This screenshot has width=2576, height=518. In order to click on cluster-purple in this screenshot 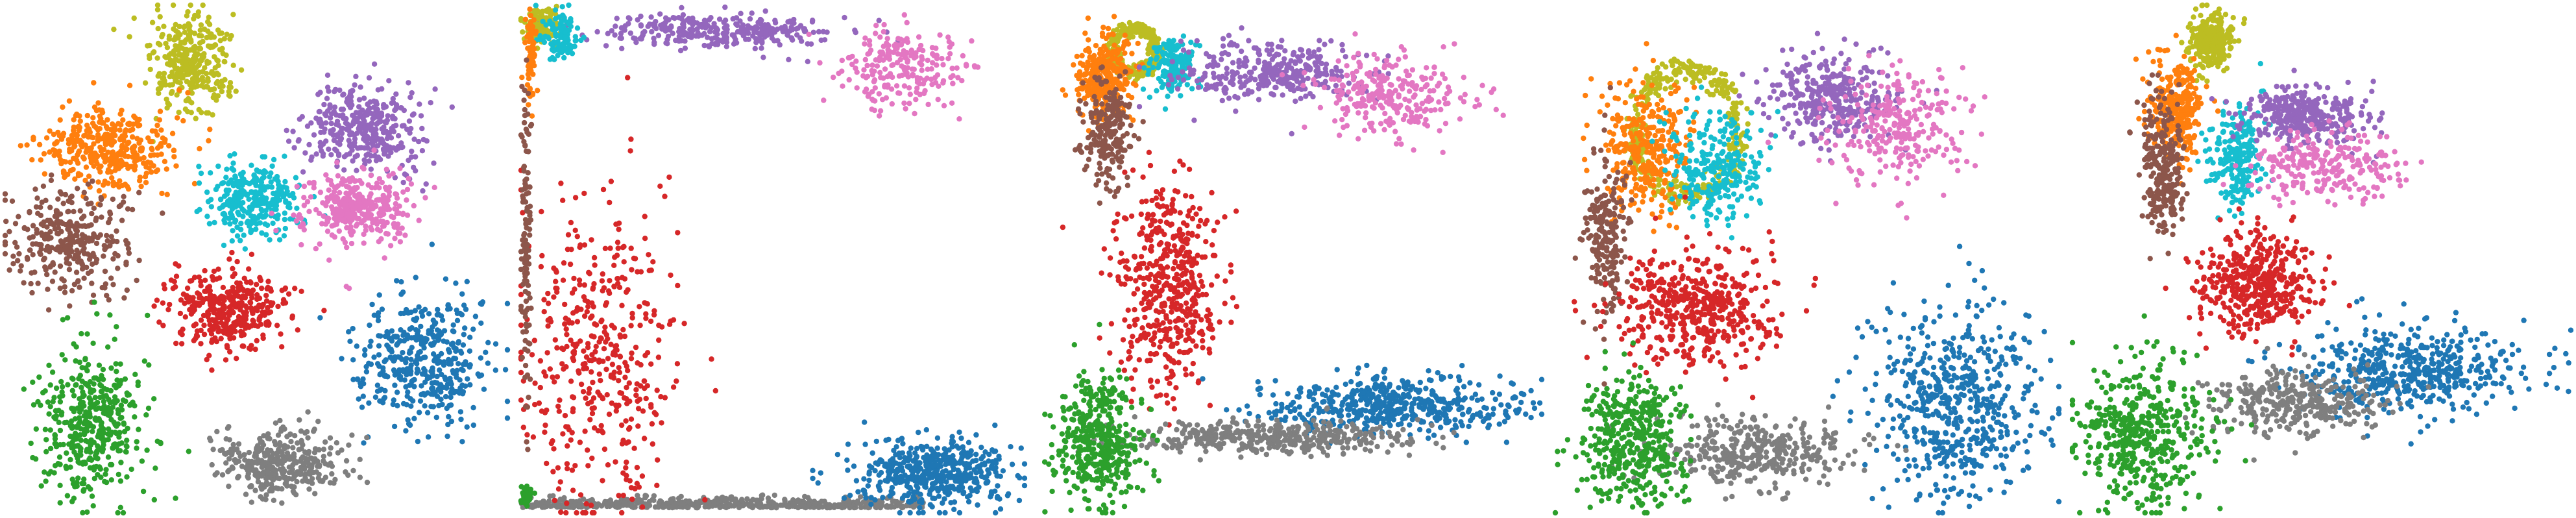, I will do `click(369, 128)`.